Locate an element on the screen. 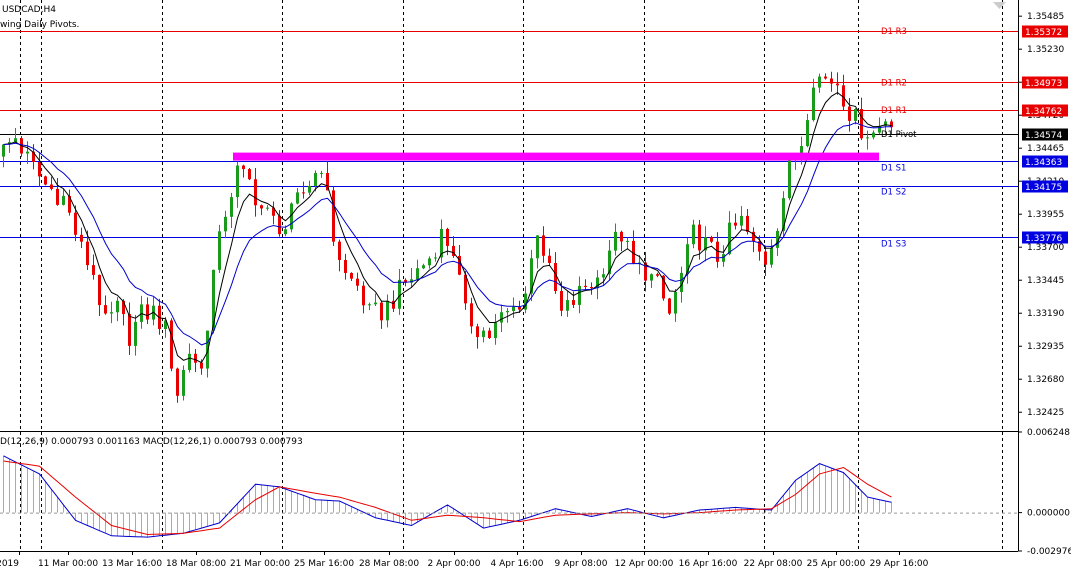 The image size is (1071, 571). time-tick-label: 2019 is located at coordinates (9, 564).